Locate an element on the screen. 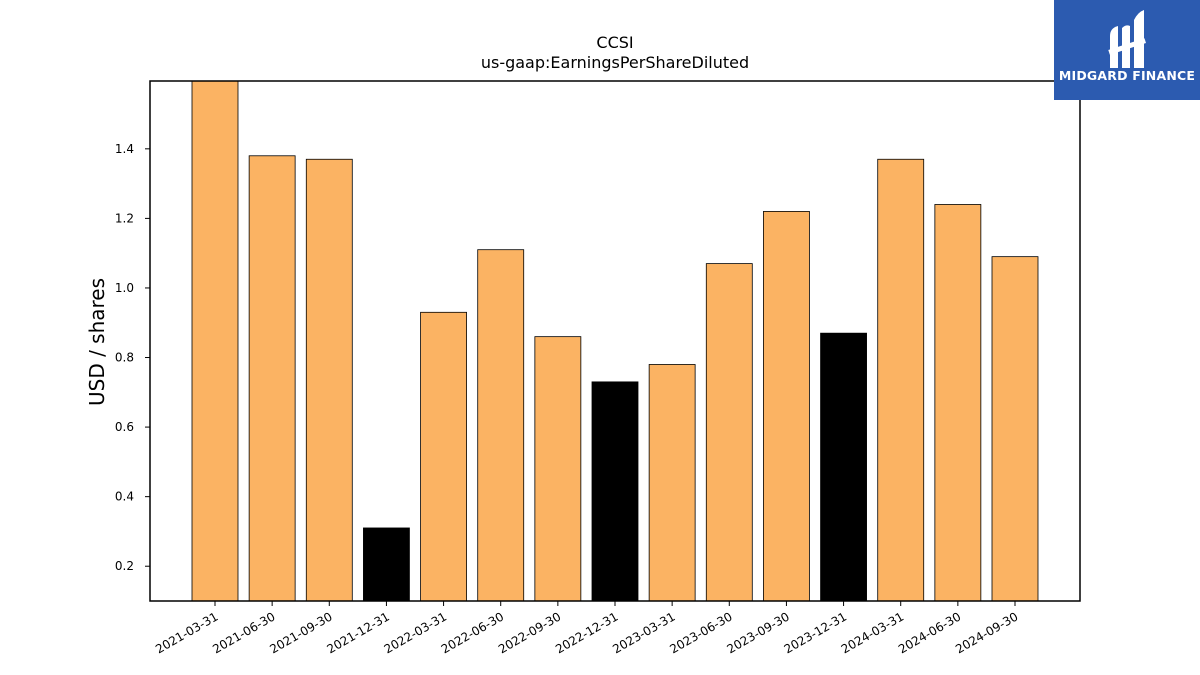  x-tick-label: 2024-06-30 is located at coordinates (929, 632).